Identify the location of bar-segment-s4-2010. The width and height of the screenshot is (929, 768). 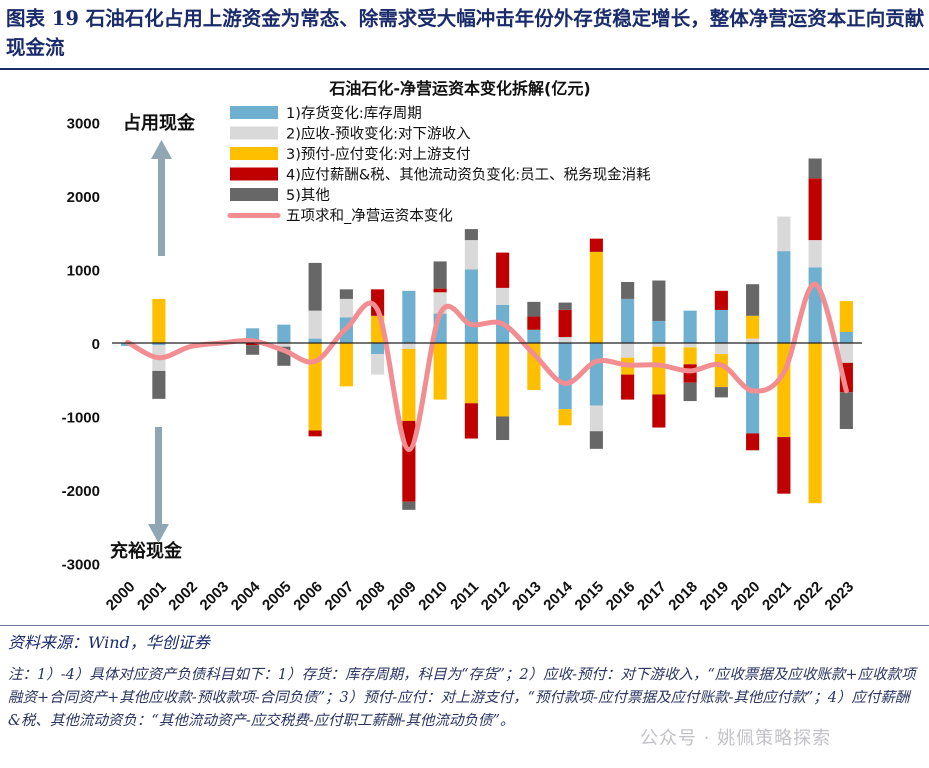
(440, 290).